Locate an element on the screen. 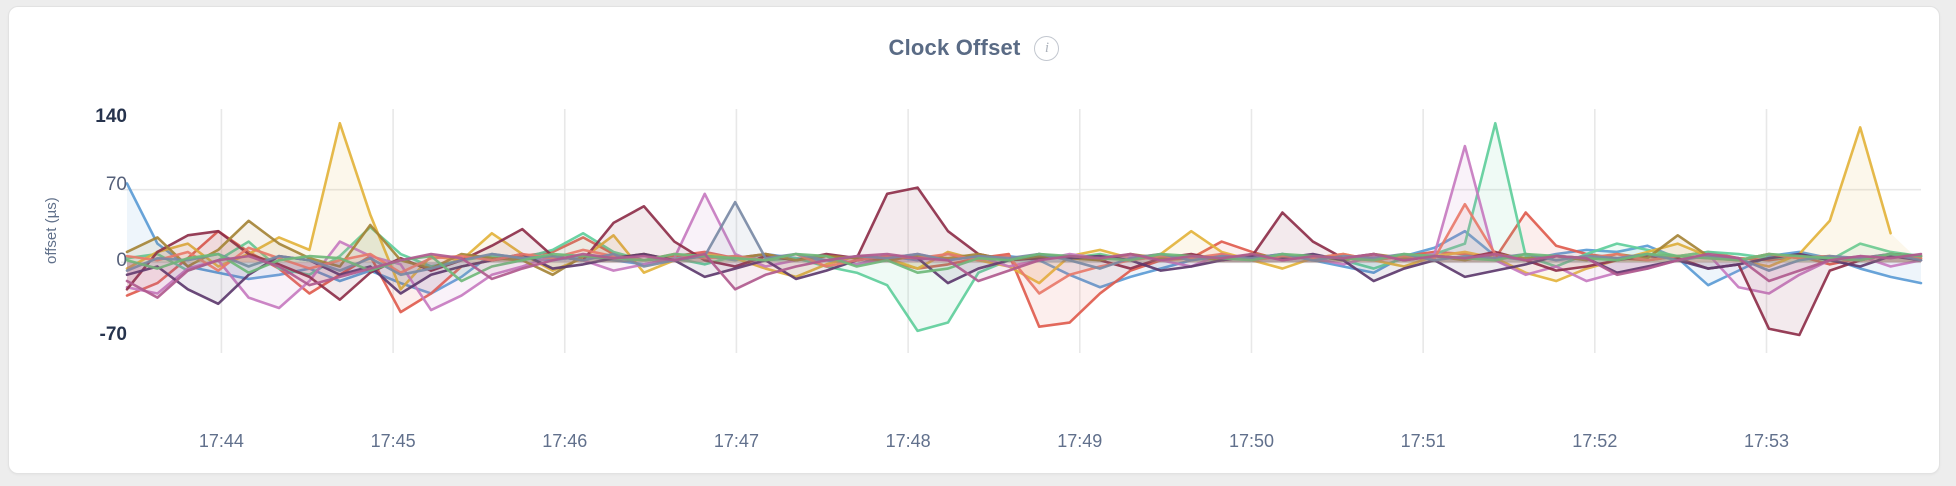 Image resolution: width=1956 pixels, height=486 pixels. x-tick-17-47: 17:47 is located at coordinates (736, 441).